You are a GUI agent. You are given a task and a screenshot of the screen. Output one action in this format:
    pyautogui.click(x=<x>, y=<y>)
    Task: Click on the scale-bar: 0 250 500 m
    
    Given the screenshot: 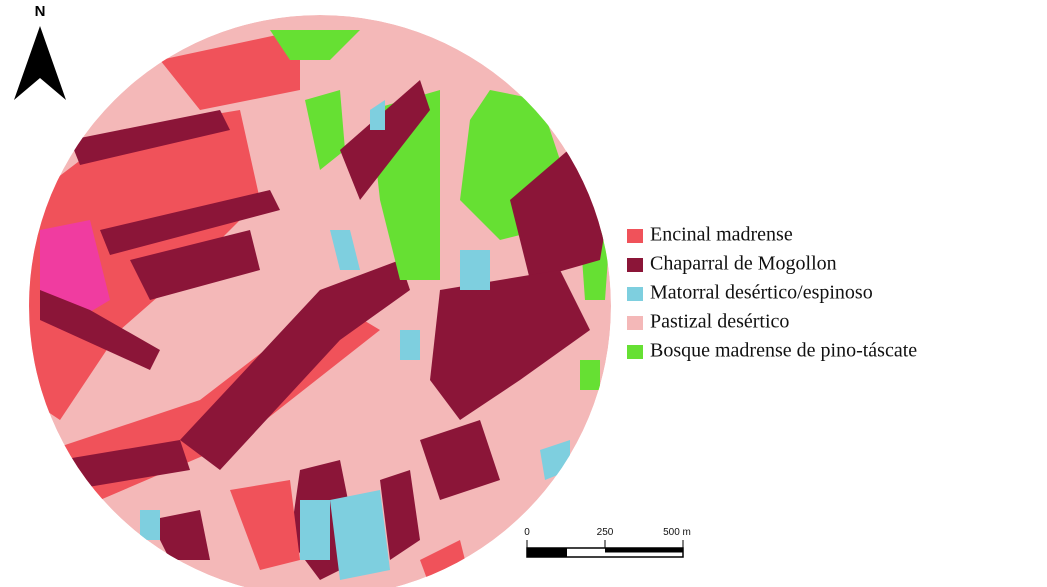 What is the action you would take?
    pyautogui.click(x=607, y=542)
    